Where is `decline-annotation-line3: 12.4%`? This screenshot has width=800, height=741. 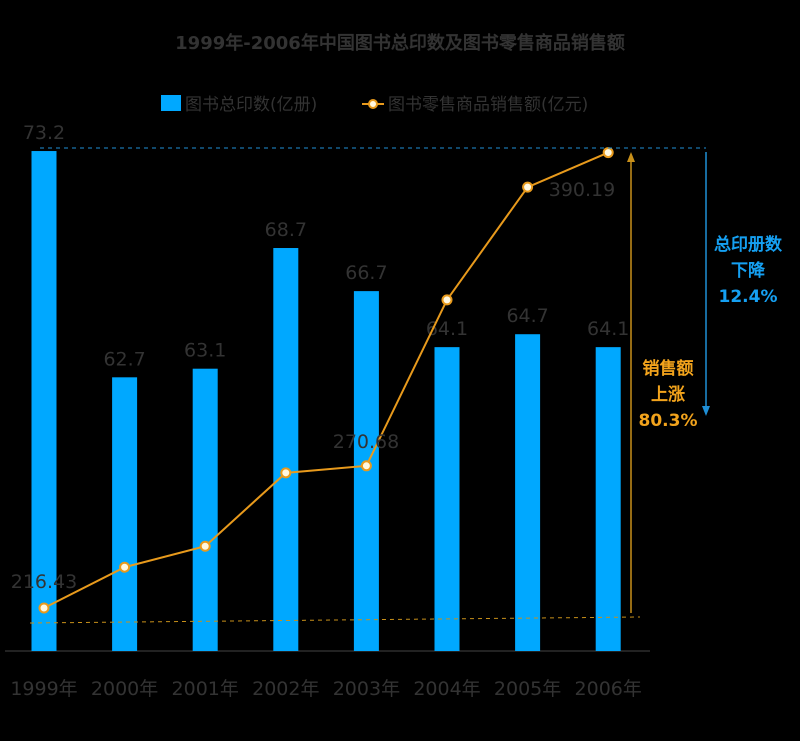
decline-annotation-line3: 12.4% is located at coordinates (748, 297).